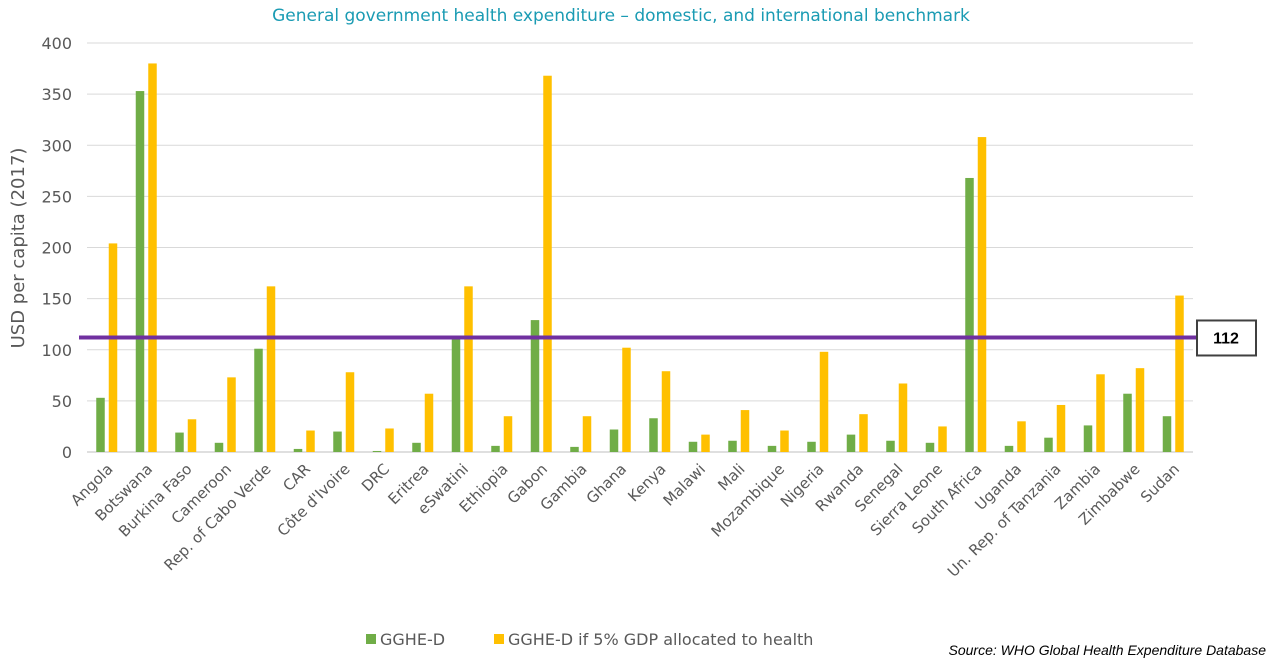 Image resolution: width=1276 pixels, height=664 pixels. What do you see at coordinates (1160, 483) in the screenshot?
I see `x-tick-label: Sudan` at bounding box center [1160, 483].